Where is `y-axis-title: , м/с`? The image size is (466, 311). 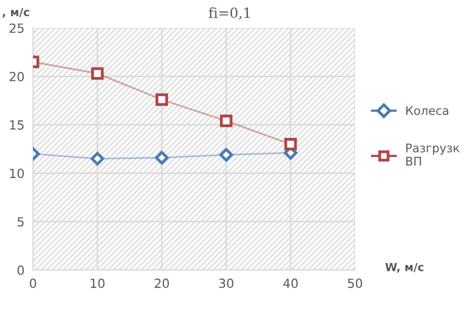 y-axis-title: , м/с is located at coordinates (16, 13).